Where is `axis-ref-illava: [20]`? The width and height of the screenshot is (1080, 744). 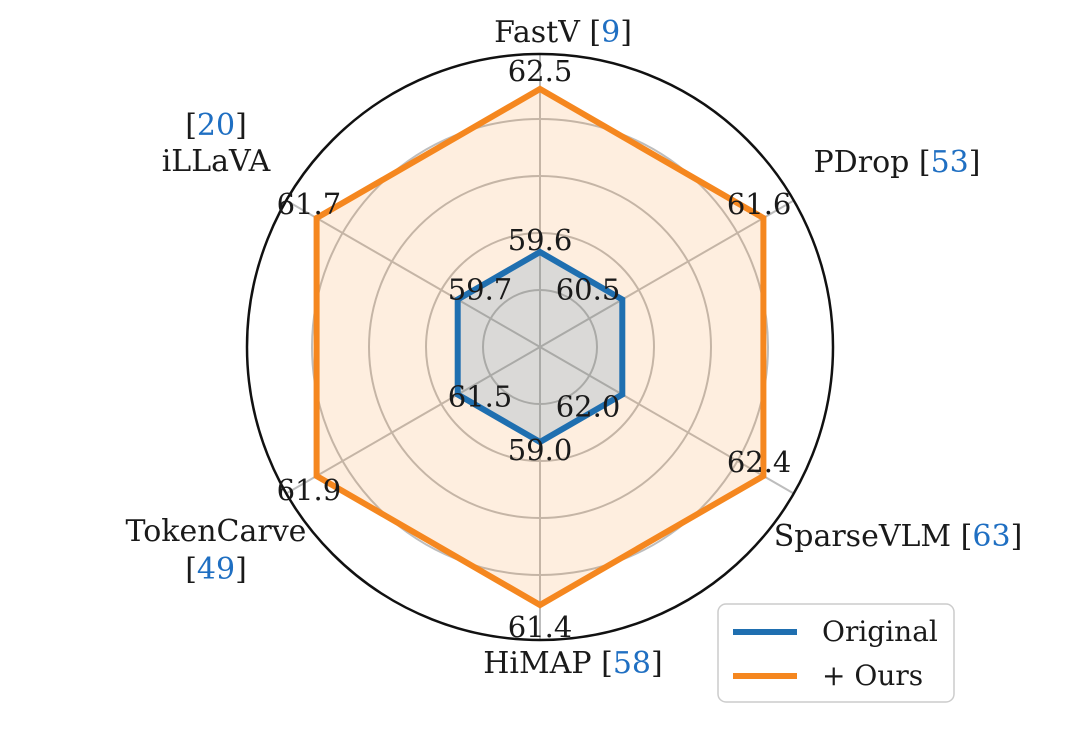 axis-ref-illava: [20] is located at coordinates (216, 125).